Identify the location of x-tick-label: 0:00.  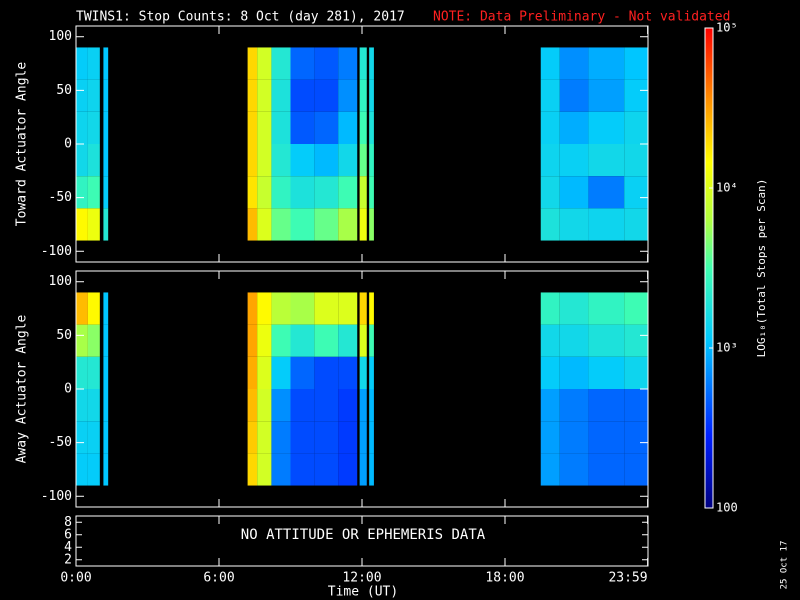
(75, 578).